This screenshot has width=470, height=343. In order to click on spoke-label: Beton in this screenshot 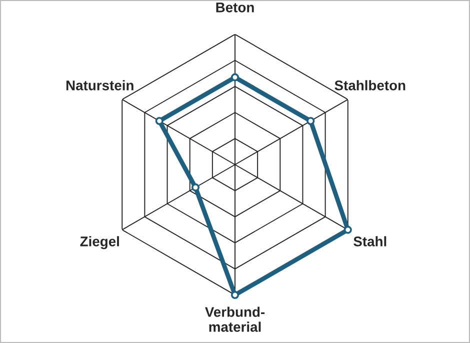, I will do `click(235, 7)`.